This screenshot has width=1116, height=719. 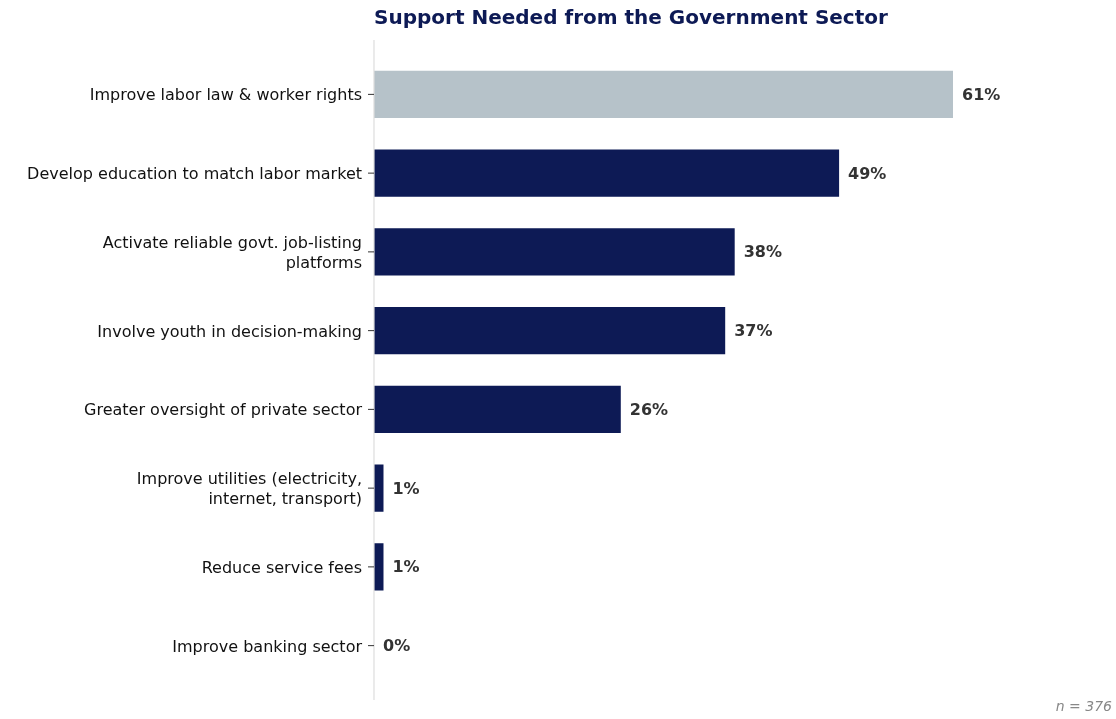 What do you see at coordinates (225, 94) in the screenshot?
I see `y-tick-label: Improve labor law & worker rights` at bounding box center [225, 94].